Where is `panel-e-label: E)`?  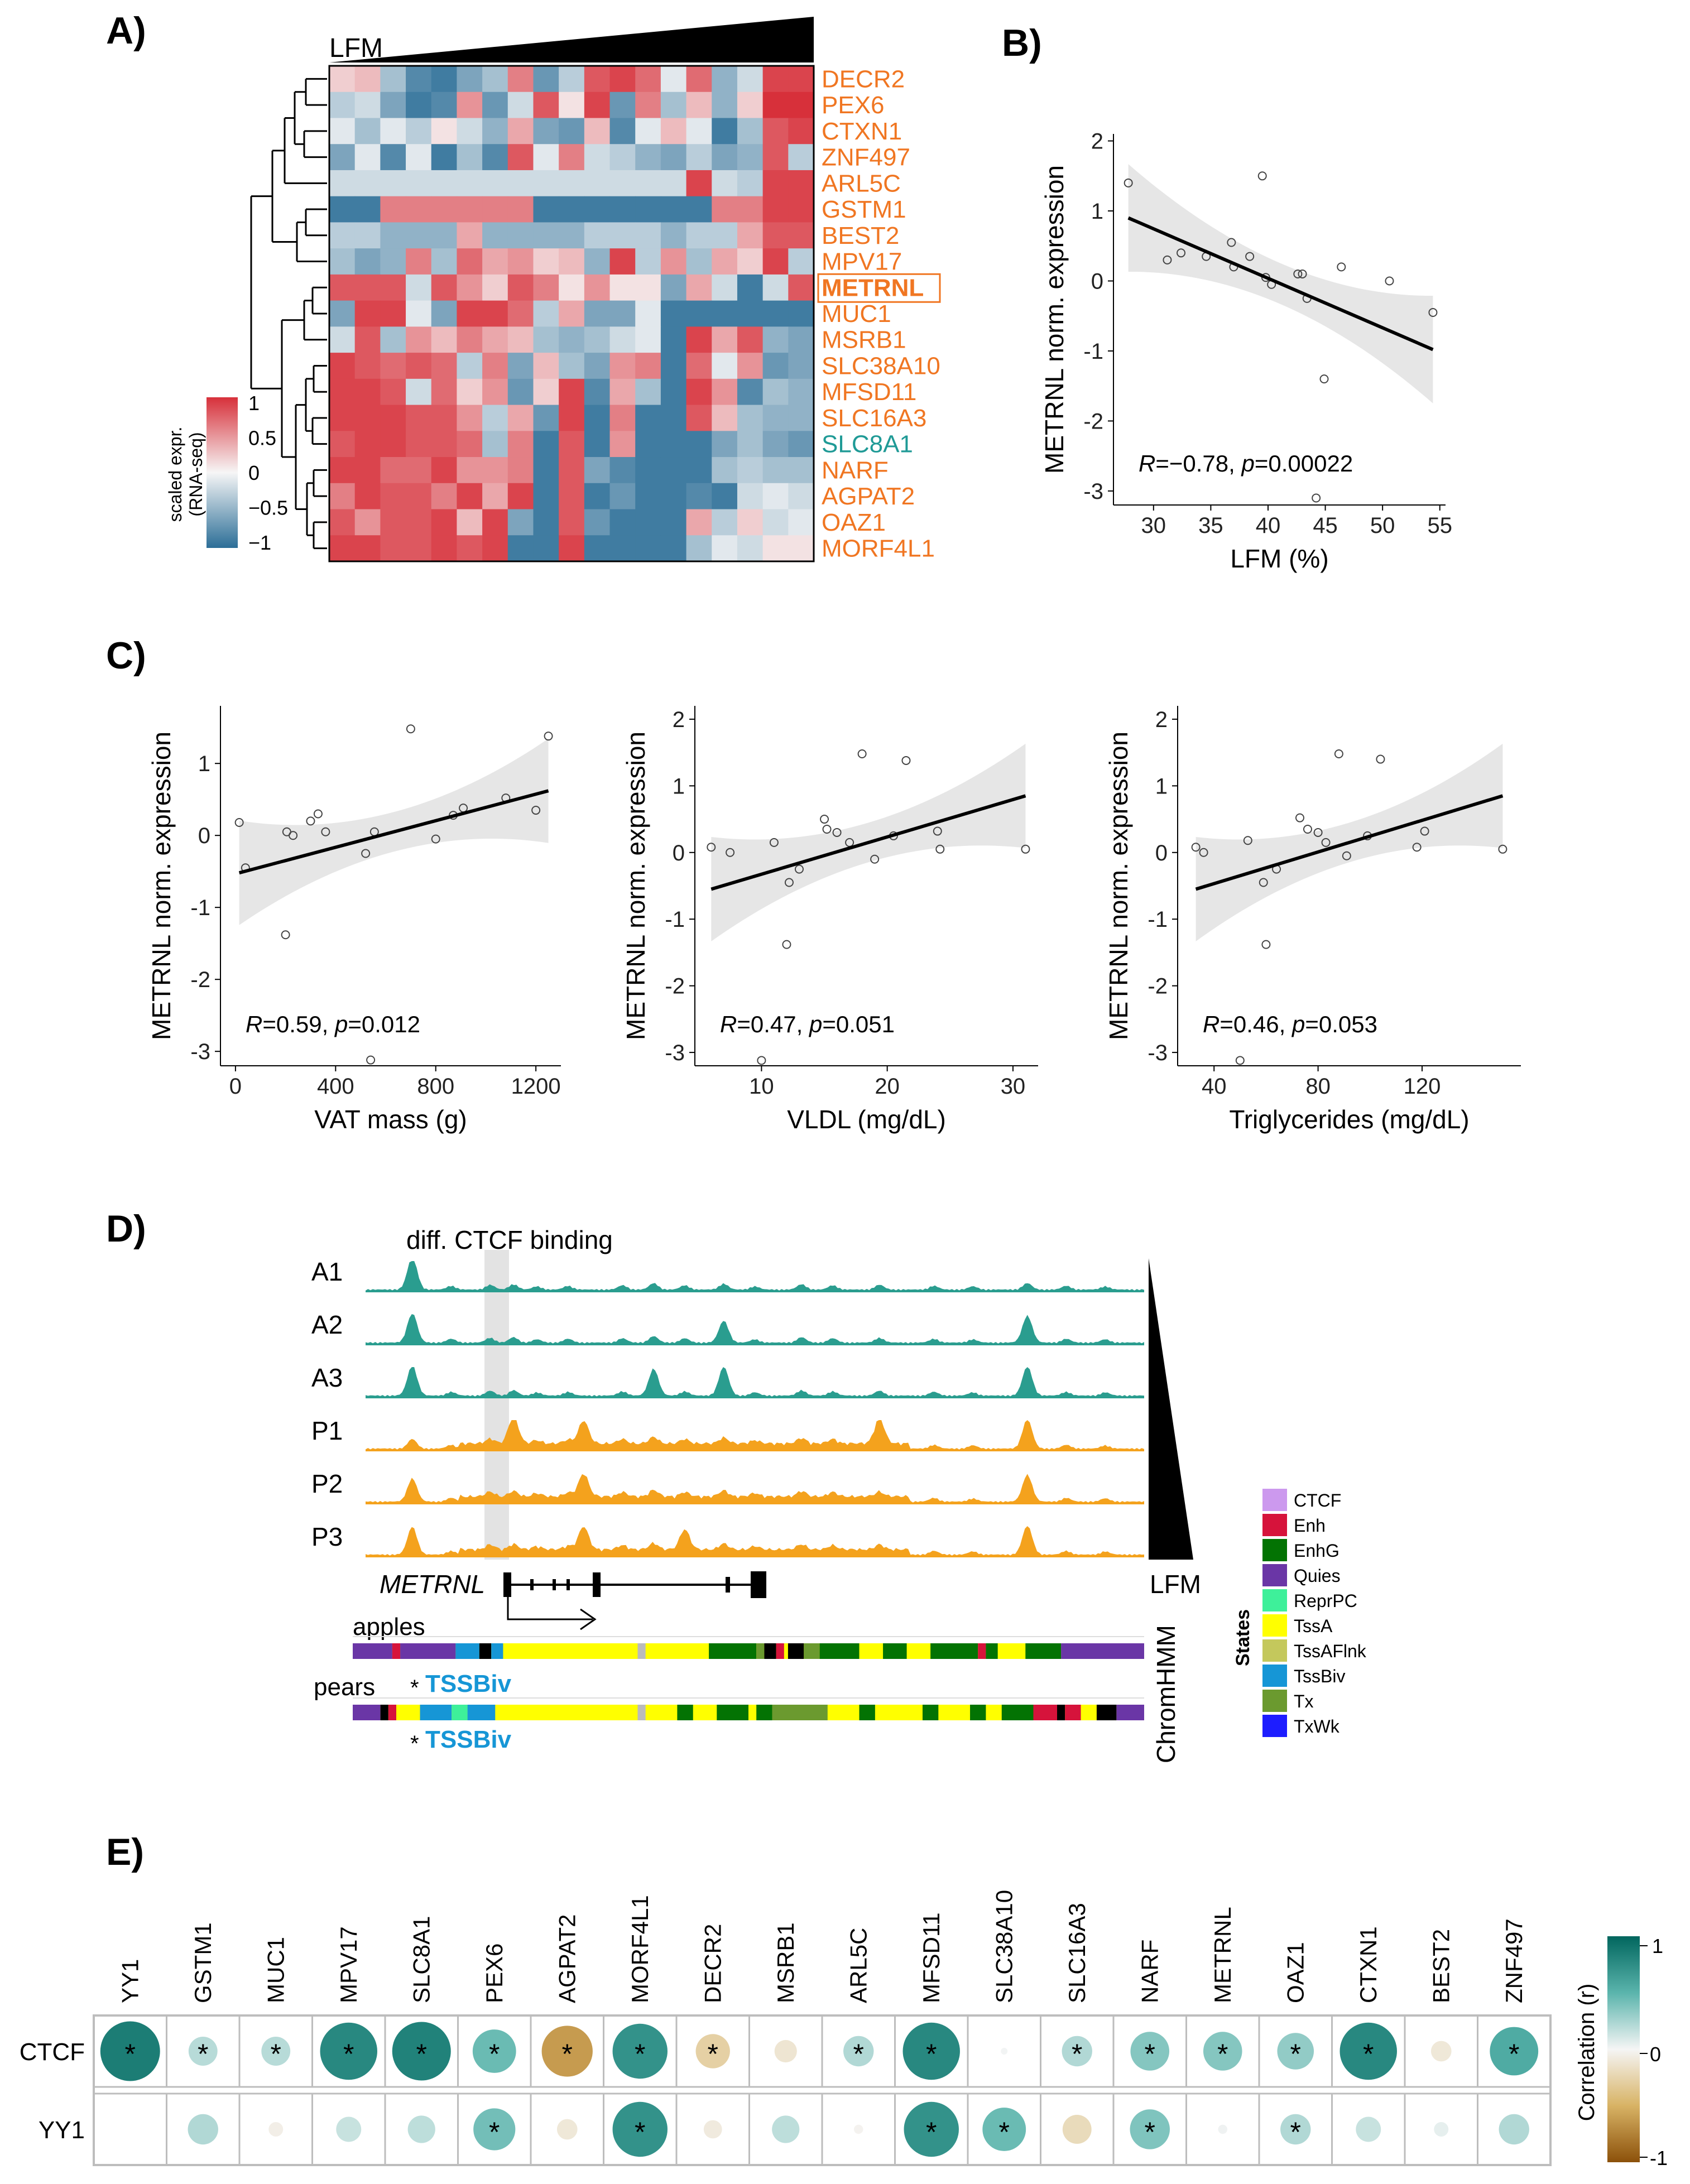
panel-e-label: E) is located at coordinates (125, 1852).